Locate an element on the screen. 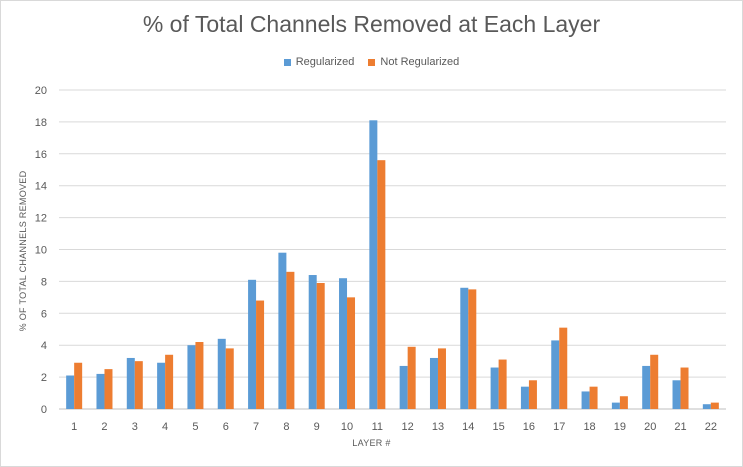 The width and height of the screenshot is (743, 467). x-tick-label: 13 is located at coordinates (438, 427).